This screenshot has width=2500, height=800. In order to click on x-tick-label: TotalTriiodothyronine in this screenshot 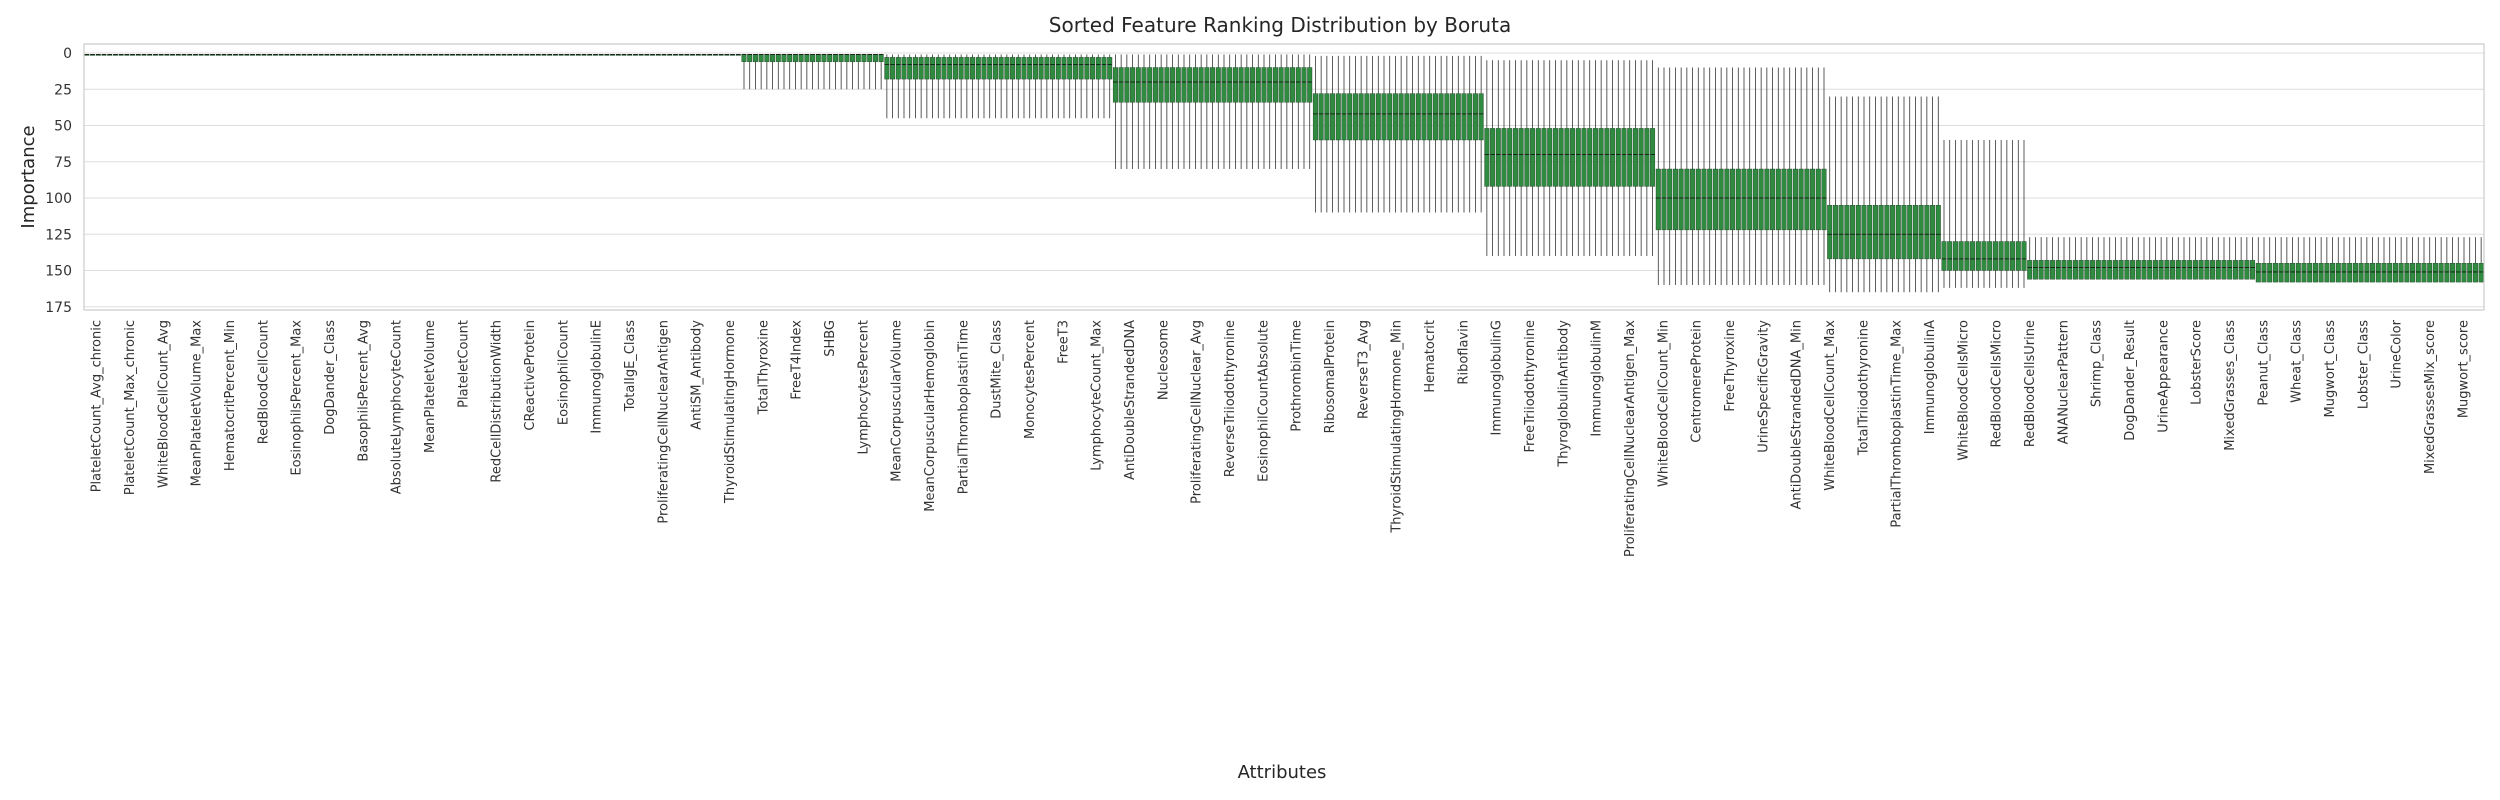, I will do `click(1863, 388)`.